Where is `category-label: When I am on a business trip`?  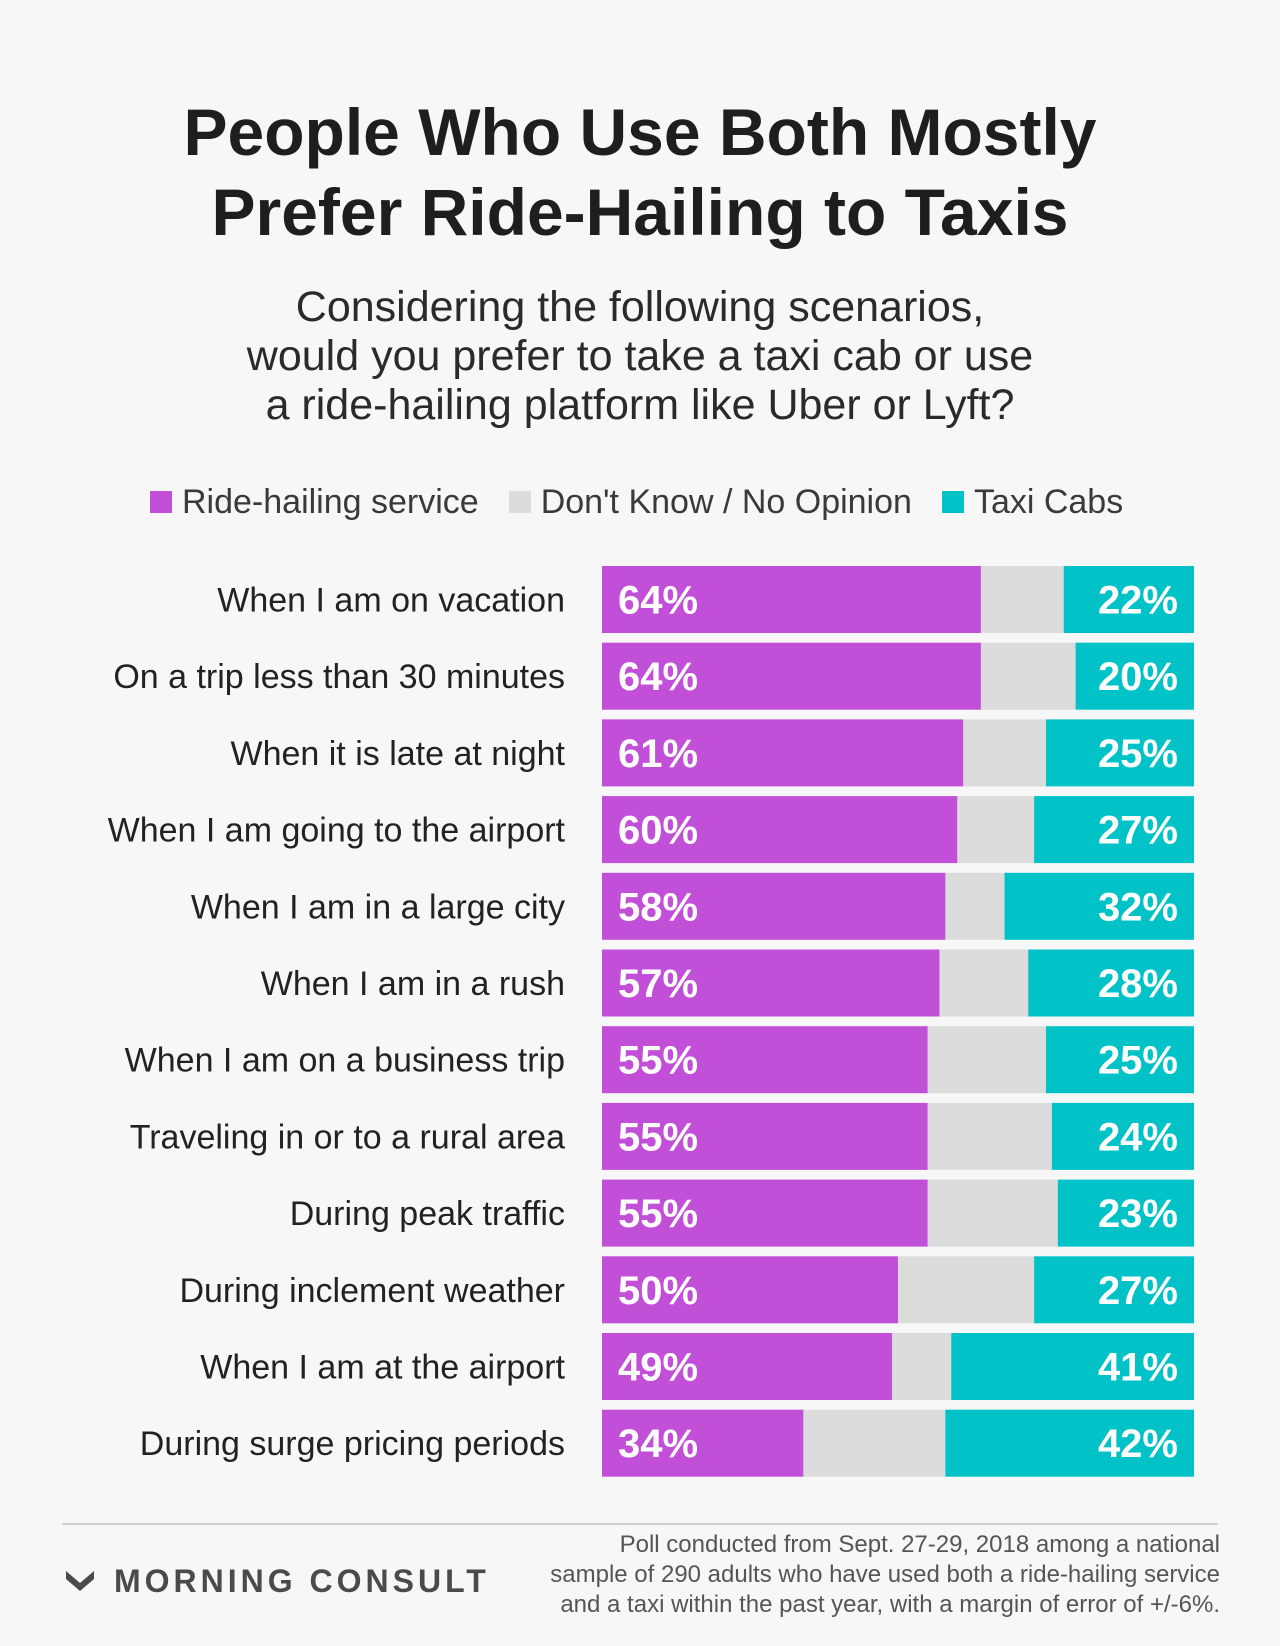
category-label: When I am on a business trip is located at coordinates (345, 1061).